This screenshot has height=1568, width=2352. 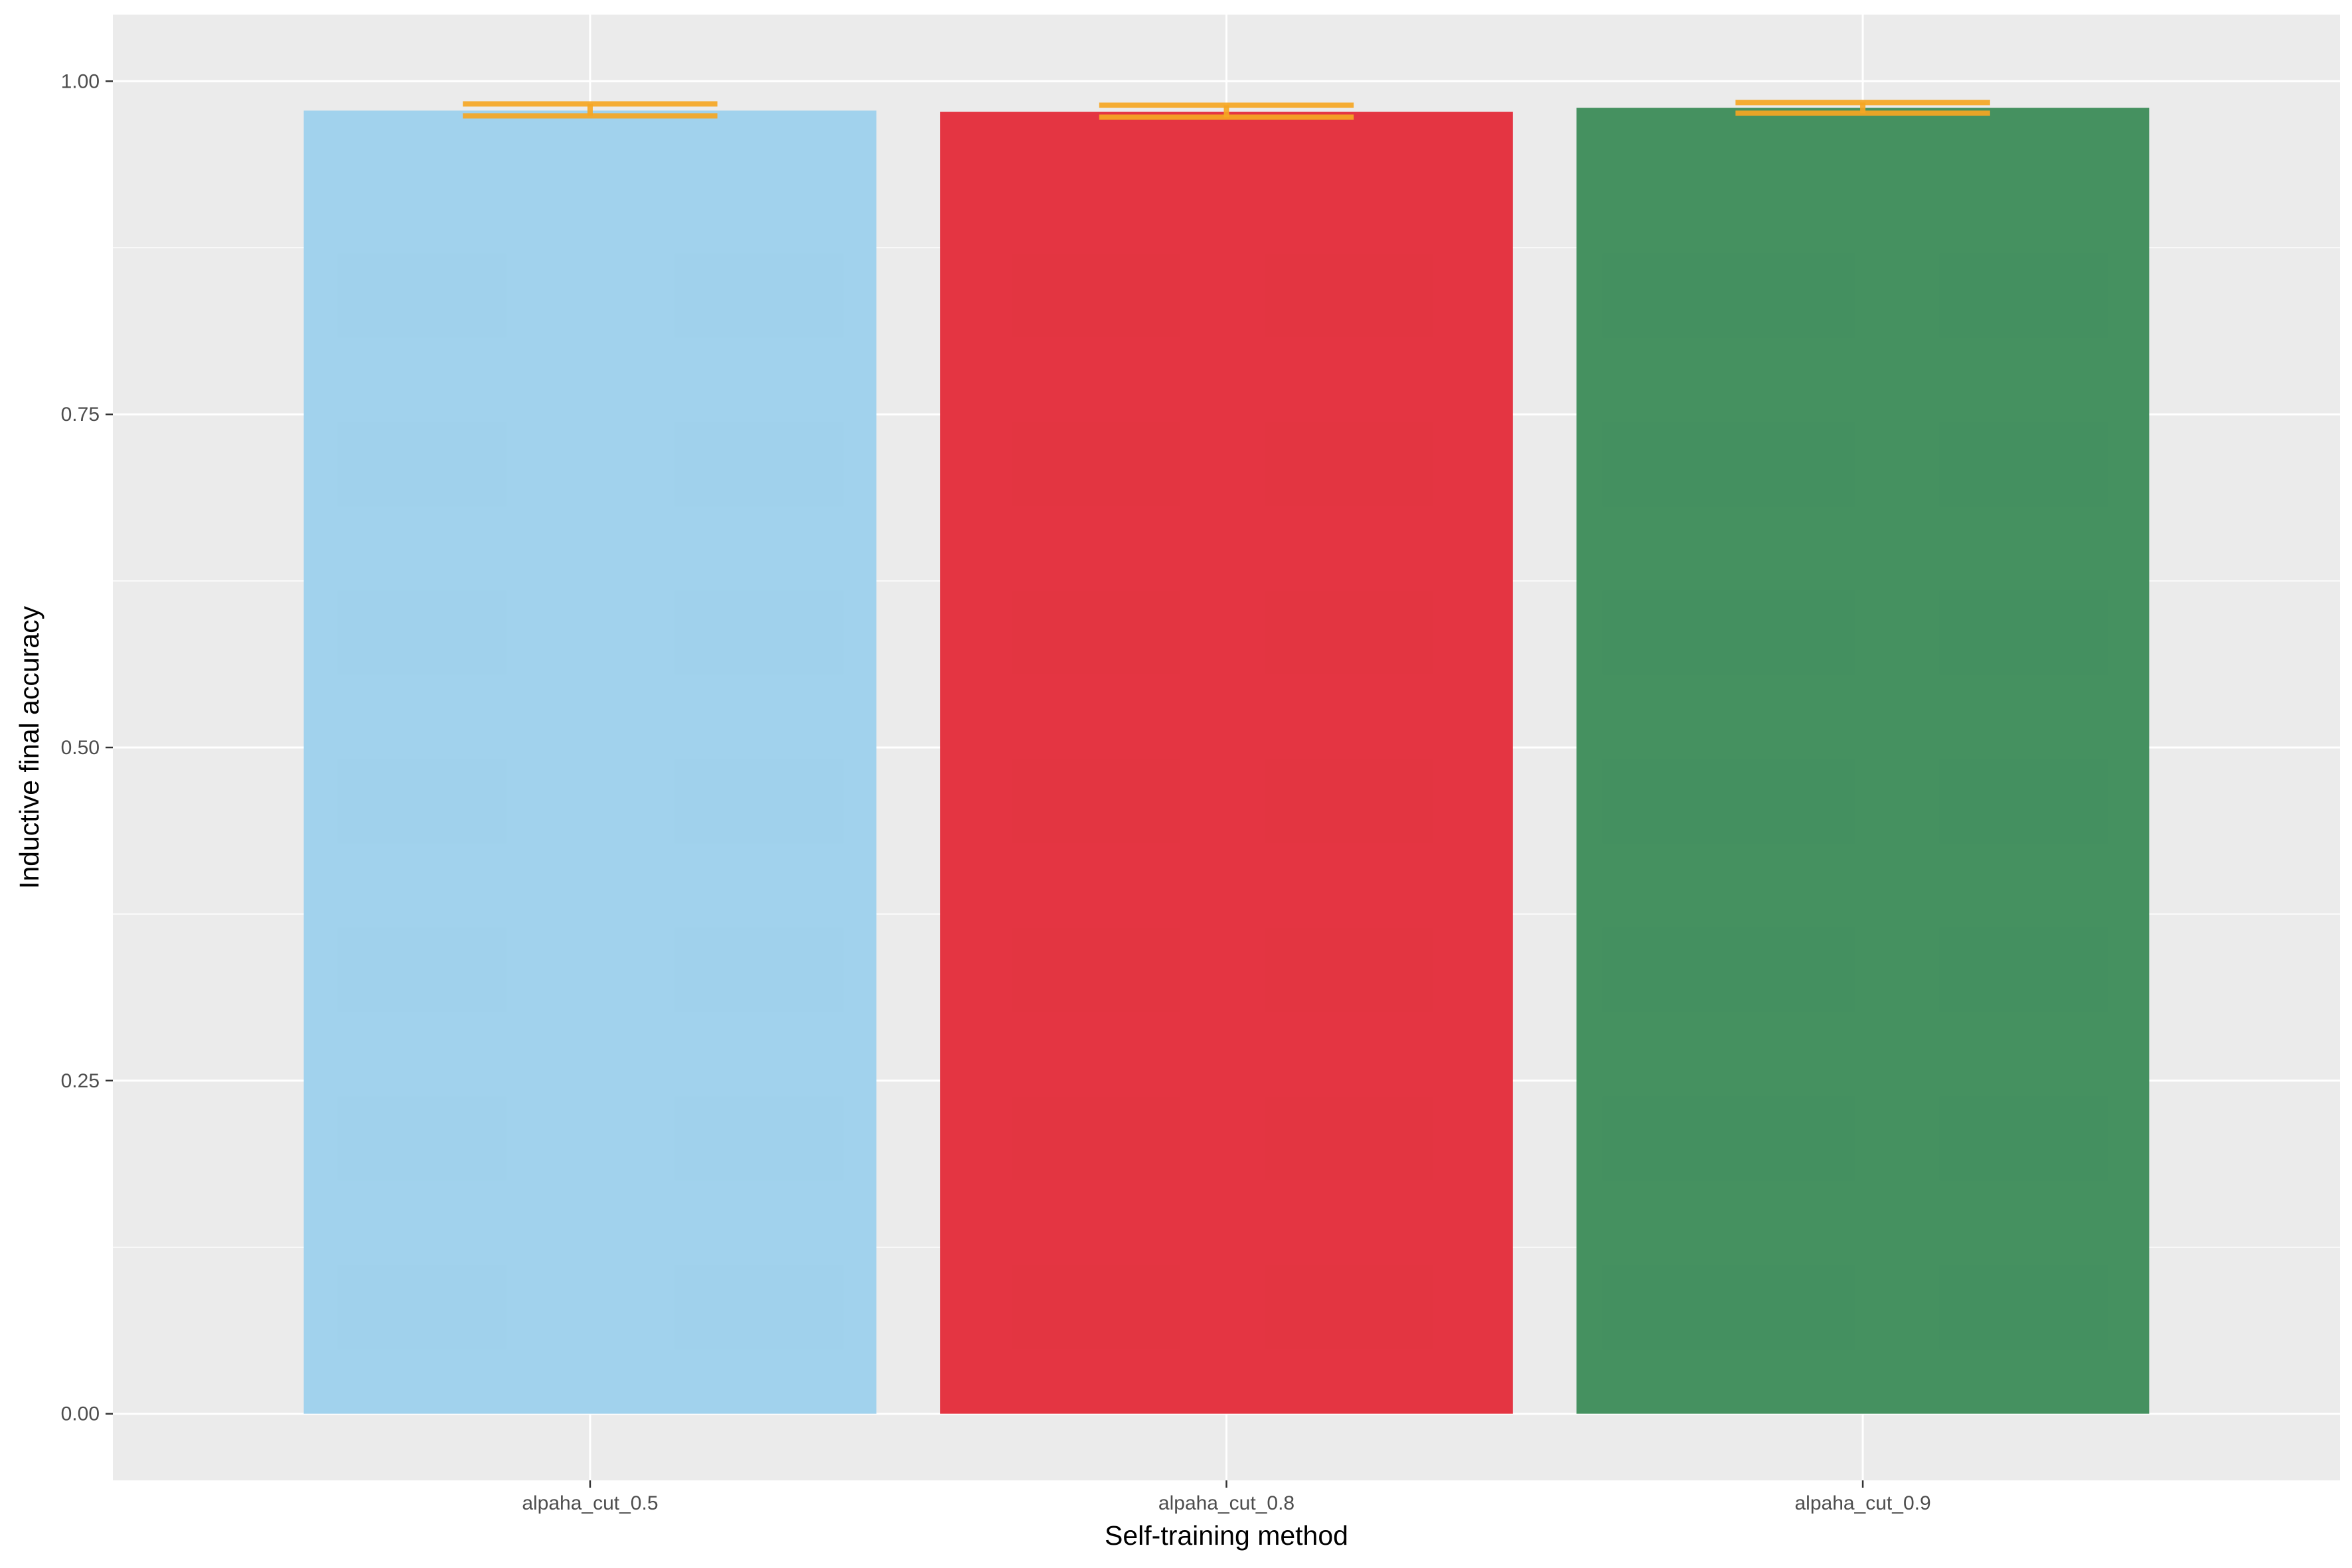 I want to click on y-tick-label: 0.00, so click(x=80, y=1414).